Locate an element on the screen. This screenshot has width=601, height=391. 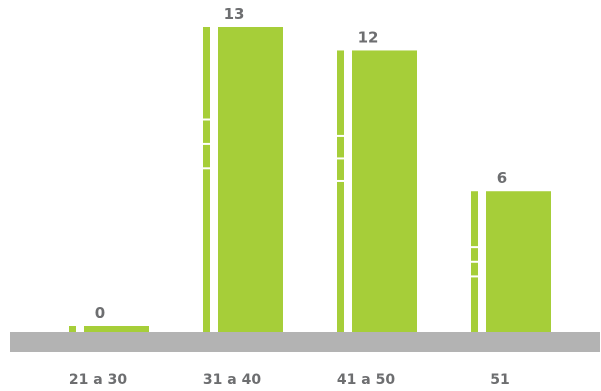
category-tick-label: 31 a 40 is located at coordinates (232, 380).